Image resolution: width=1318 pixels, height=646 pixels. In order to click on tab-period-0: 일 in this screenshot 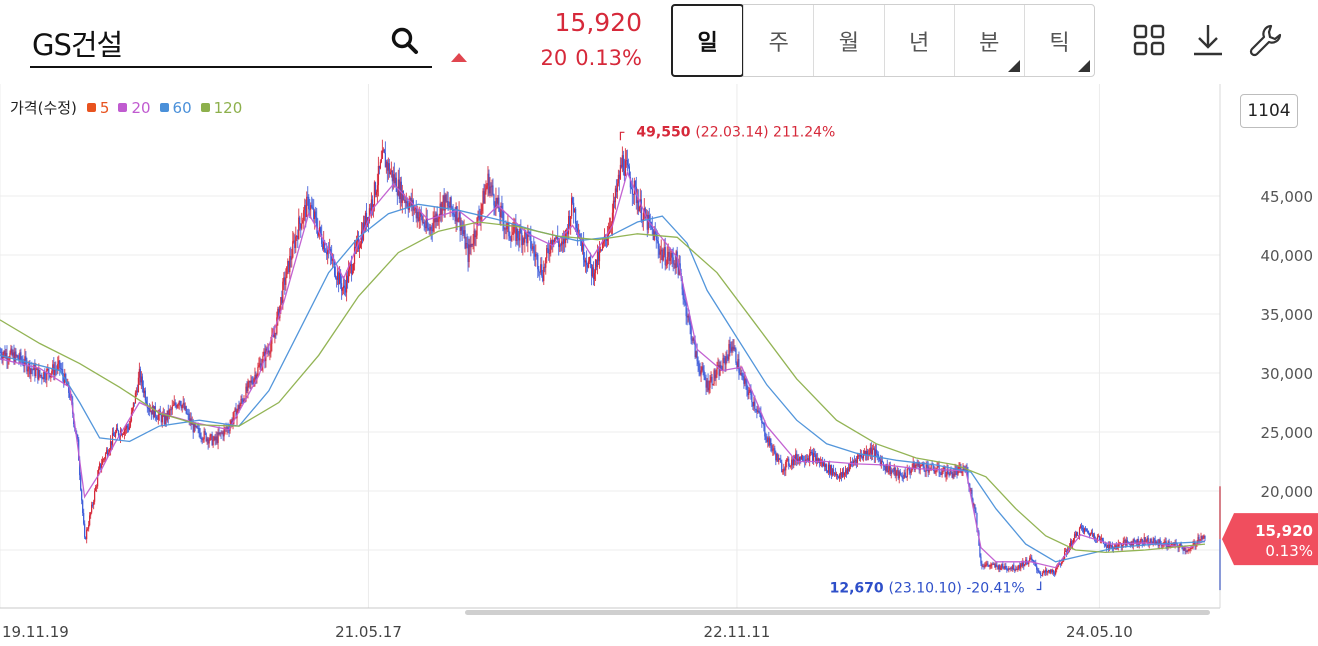, I will do `click(708, 40)`.